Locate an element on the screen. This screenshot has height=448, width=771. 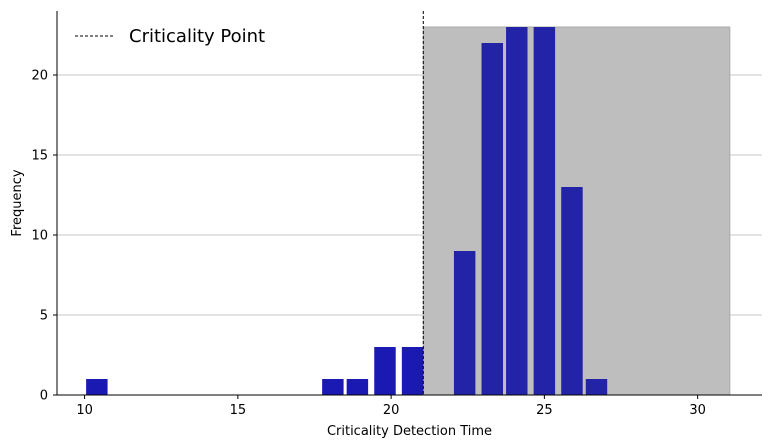
y-tick-label: 0 is located at coordinates (44, 396).